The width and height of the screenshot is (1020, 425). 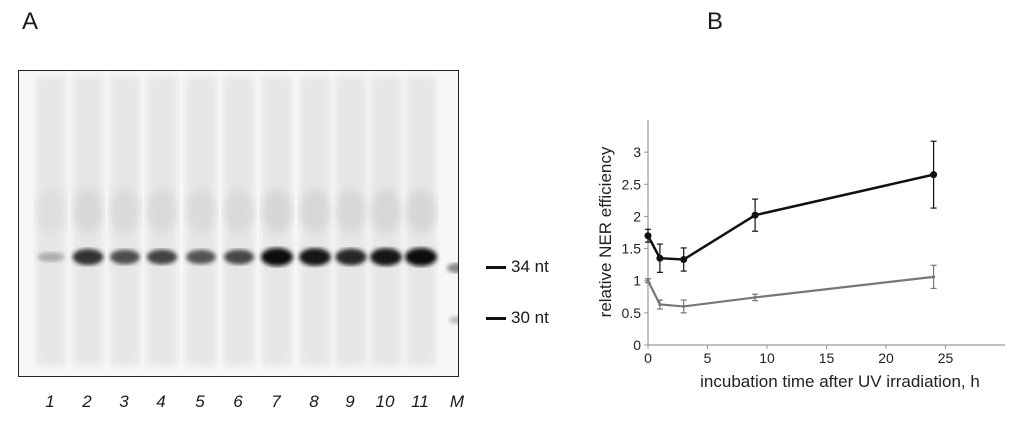 What do you see at coordinates (840, 381) in the screenshot?
I see `x-axis-label: incubation time after UV irradiation, h` at bounding box center [840, 381].